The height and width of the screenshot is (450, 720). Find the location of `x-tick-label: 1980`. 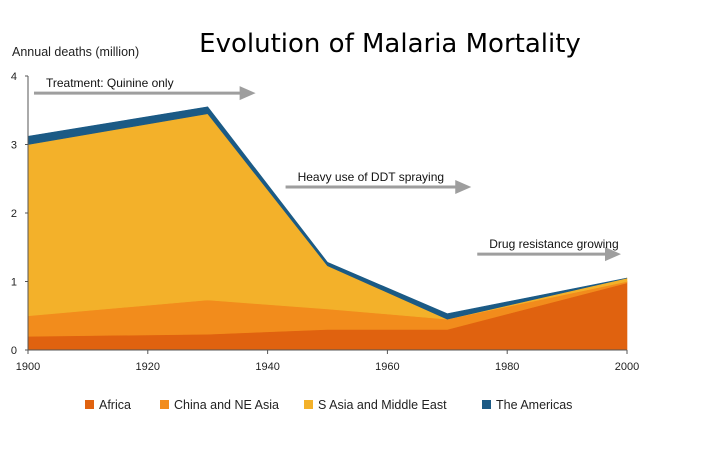

x-tick-label: 1980 is located at coordinates (507, 367).